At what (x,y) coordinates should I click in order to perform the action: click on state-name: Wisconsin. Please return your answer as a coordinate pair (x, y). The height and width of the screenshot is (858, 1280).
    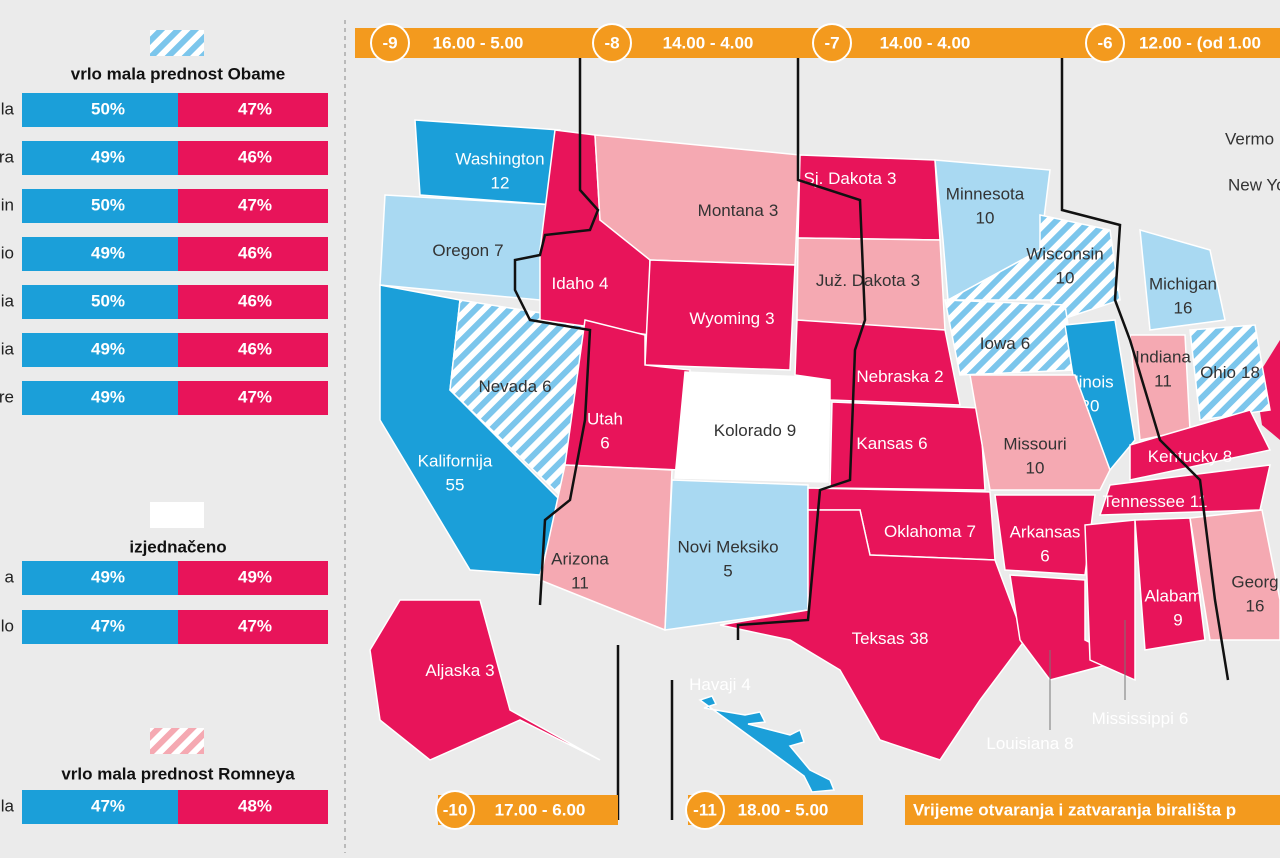
    Looking at the image, I should click on (1064, 253).